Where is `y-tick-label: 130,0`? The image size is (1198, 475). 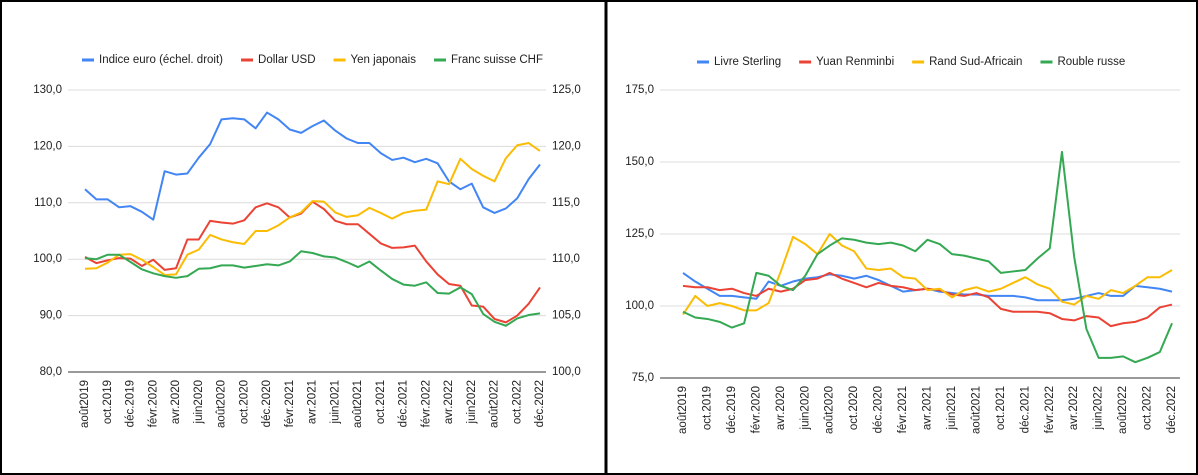 y-tick-label: 130,0 is located at coordinates (47, 90).